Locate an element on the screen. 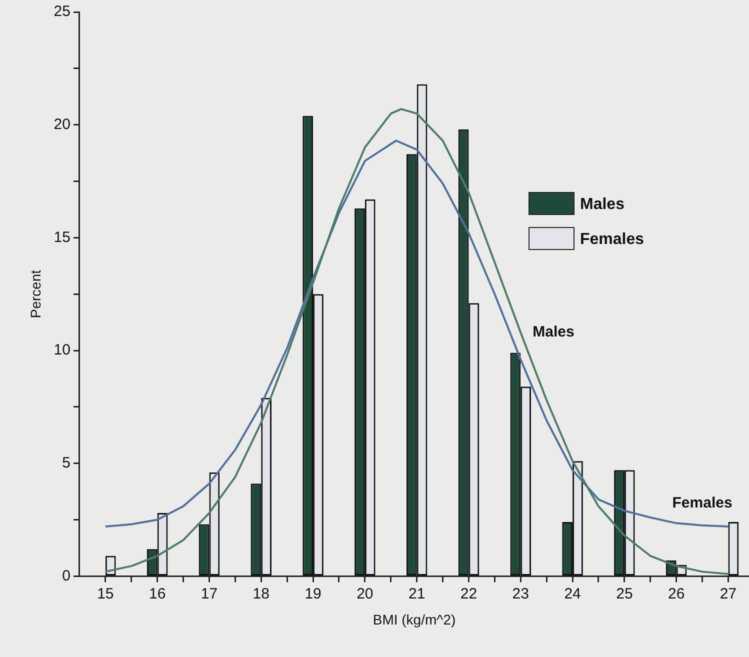  x-tick-label: 20 is located at coordinates (365, 593).